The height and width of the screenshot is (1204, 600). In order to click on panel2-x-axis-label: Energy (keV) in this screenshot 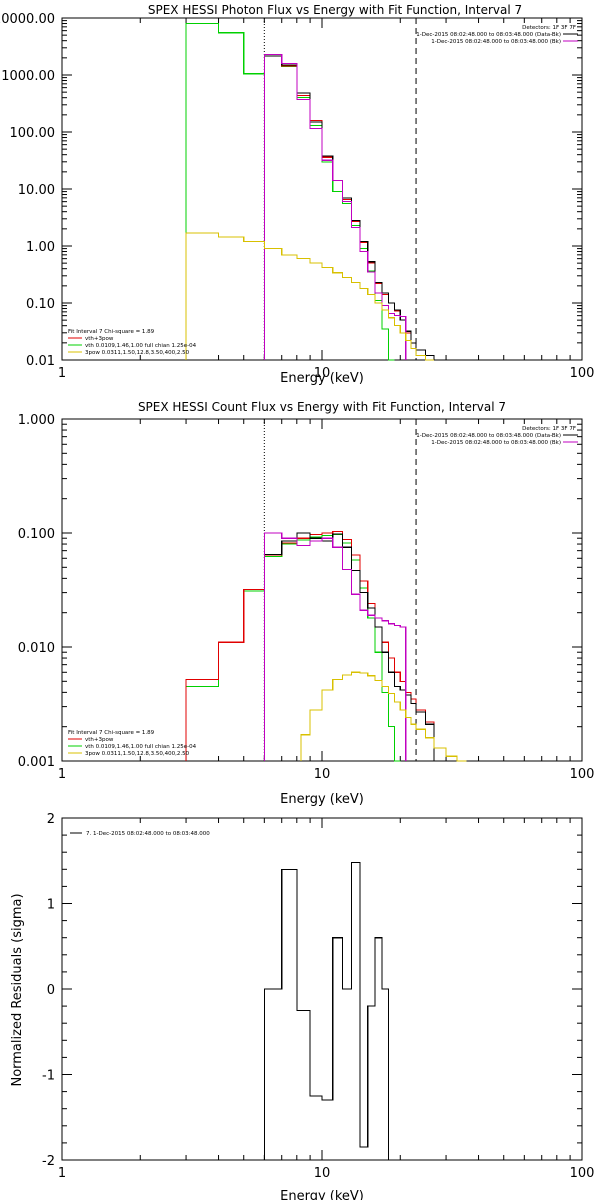, I will do `click(322, 799)`.